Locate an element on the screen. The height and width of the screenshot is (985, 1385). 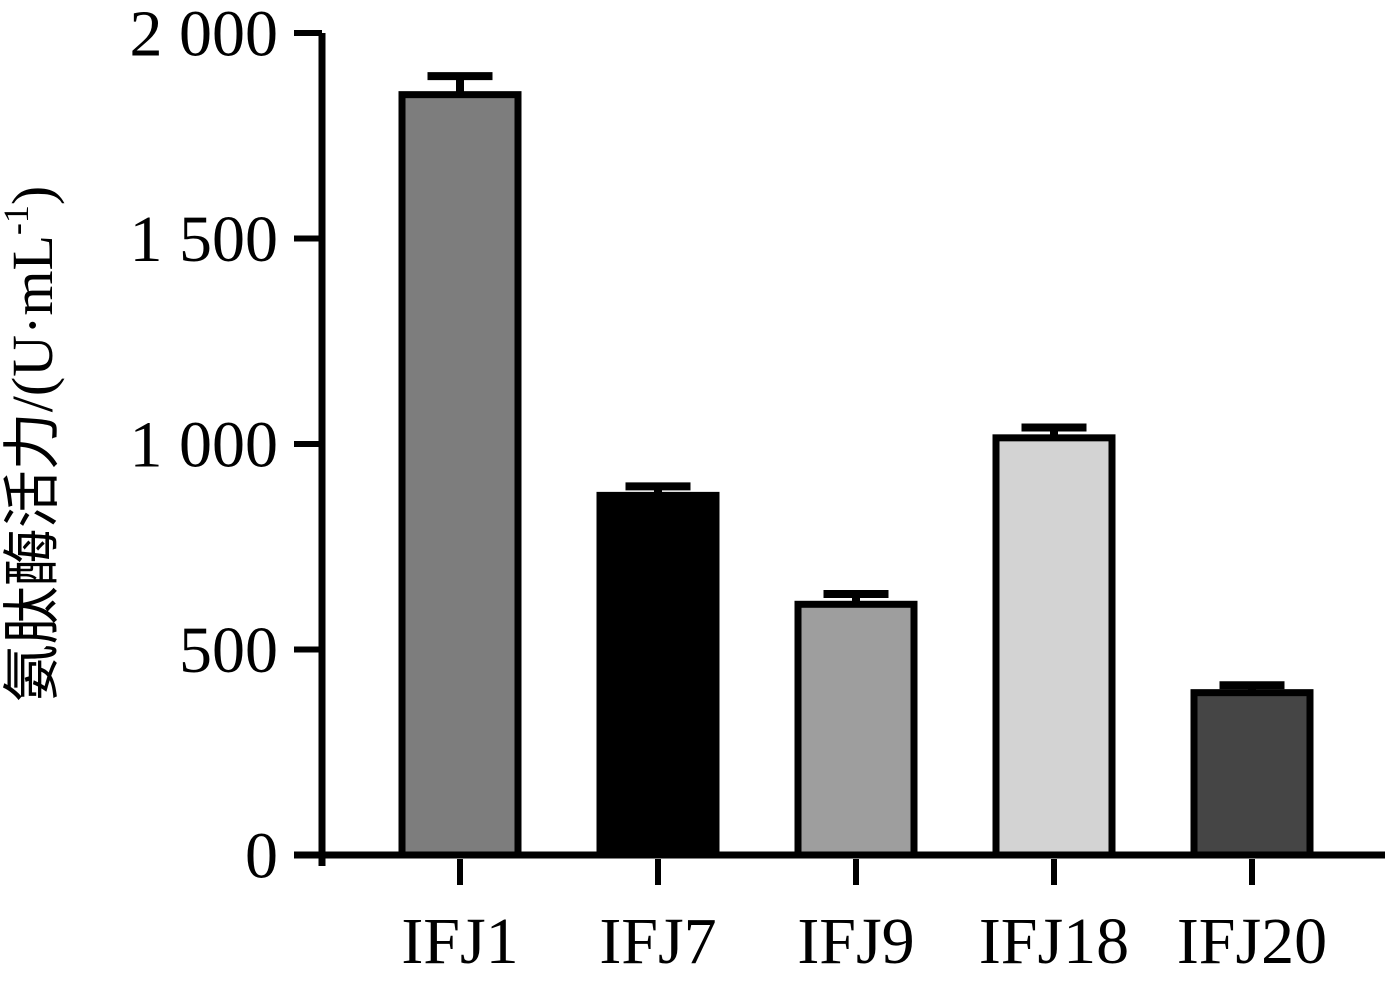
y-tick-label: 1 000 is located at coordinates (204, 445).